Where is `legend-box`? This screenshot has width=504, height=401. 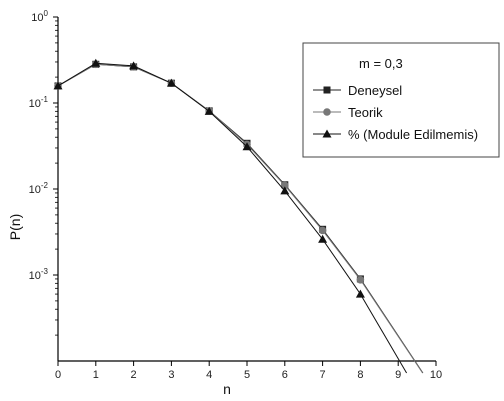
legend-box is located at coordinates (401, 100).